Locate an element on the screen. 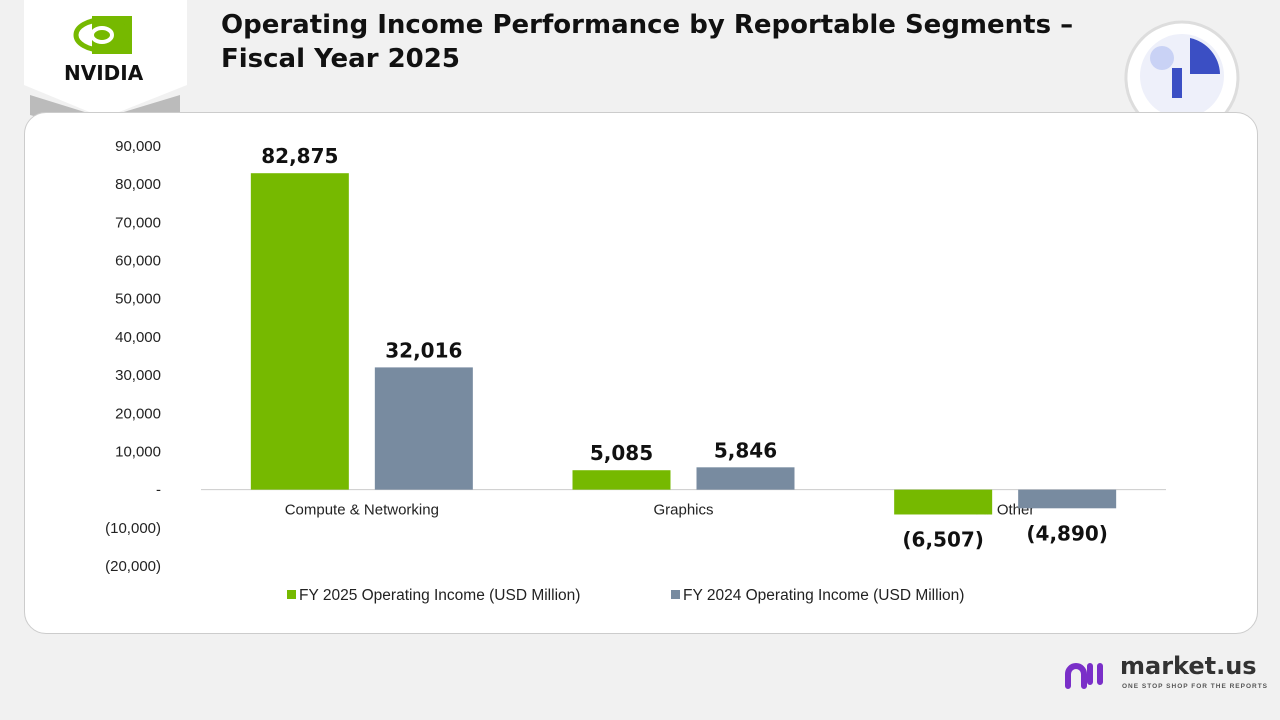  marketus-wordmark: market.us is located at coordinates (1188, 666).